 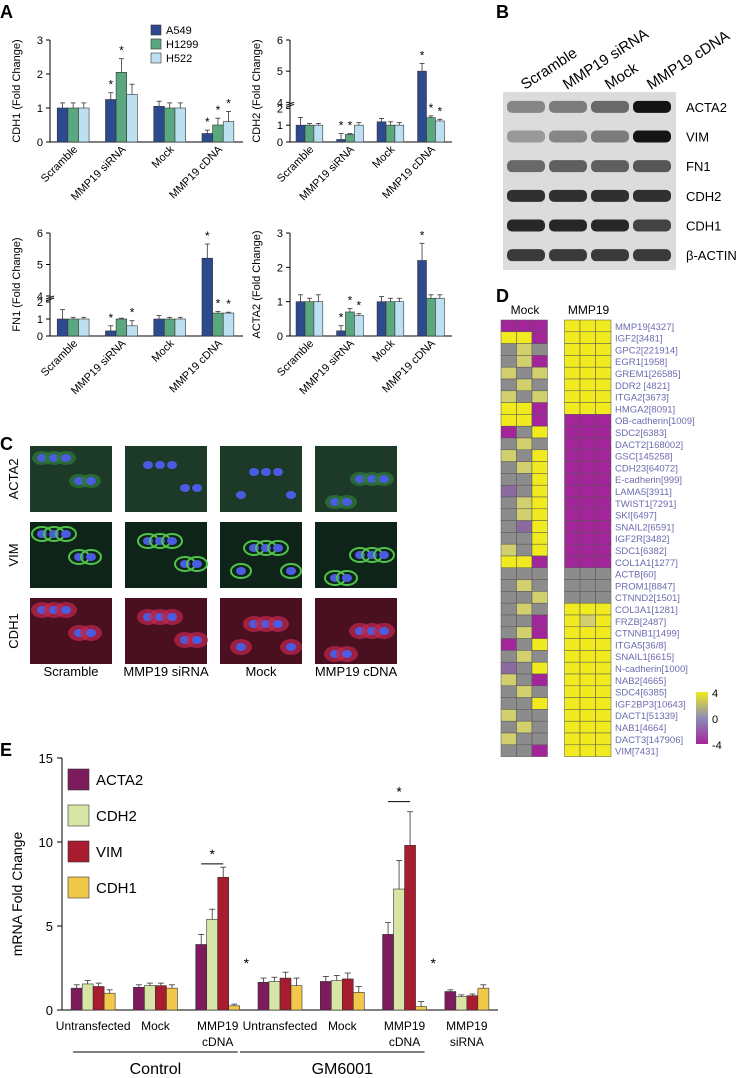 I want to click on heatmap-gene-label: ITGA2[3673], so click(x=642, y=398).